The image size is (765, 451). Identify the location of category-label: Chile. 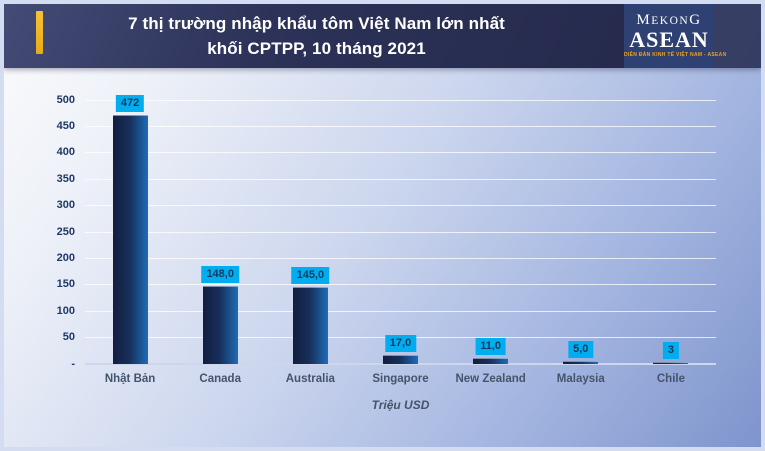
(670, 379).